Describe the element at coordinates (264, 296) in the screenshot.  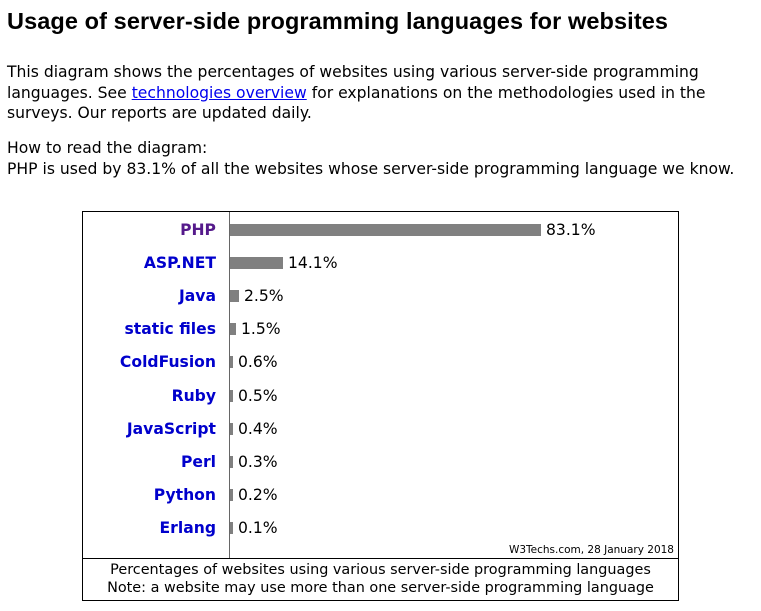
I see `value-label-java: 2.5%` at that location.